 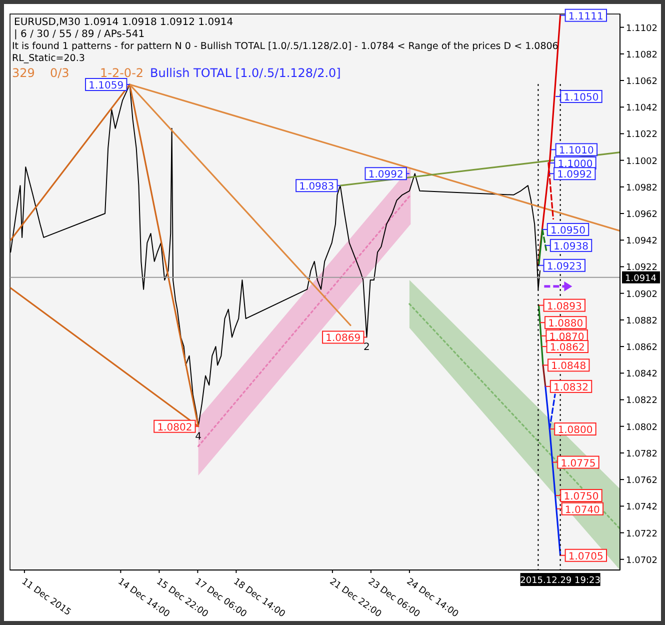 I want to click on annotation: 1.0950, so click(x=568, y=230).